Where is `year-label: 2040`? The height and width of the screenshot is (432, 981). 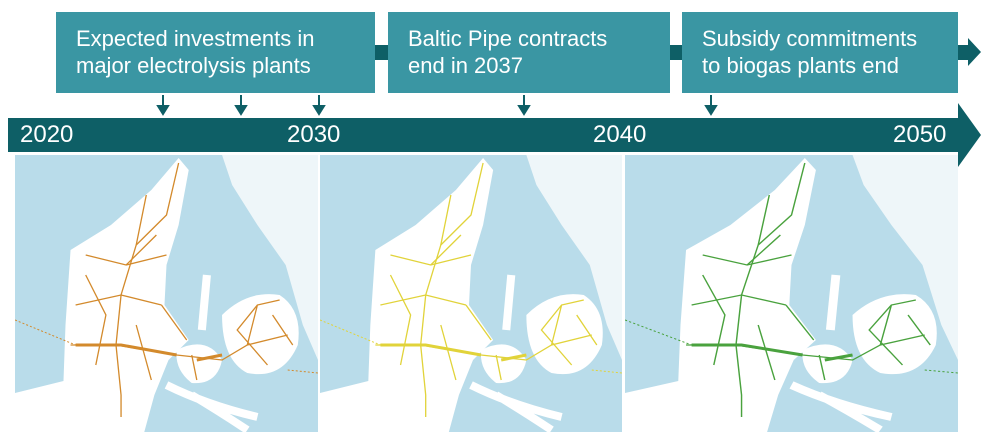
year-label: 2040 is located at coordinates (620, 134).